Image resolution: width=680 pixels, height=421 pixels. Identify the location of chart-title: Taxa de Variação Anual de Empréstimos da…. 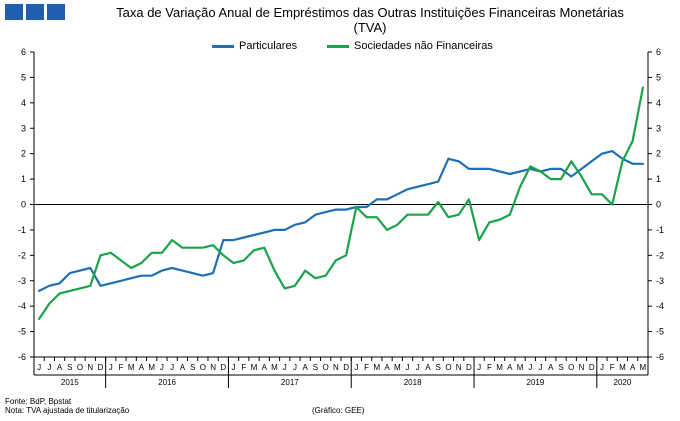
(370, 20).